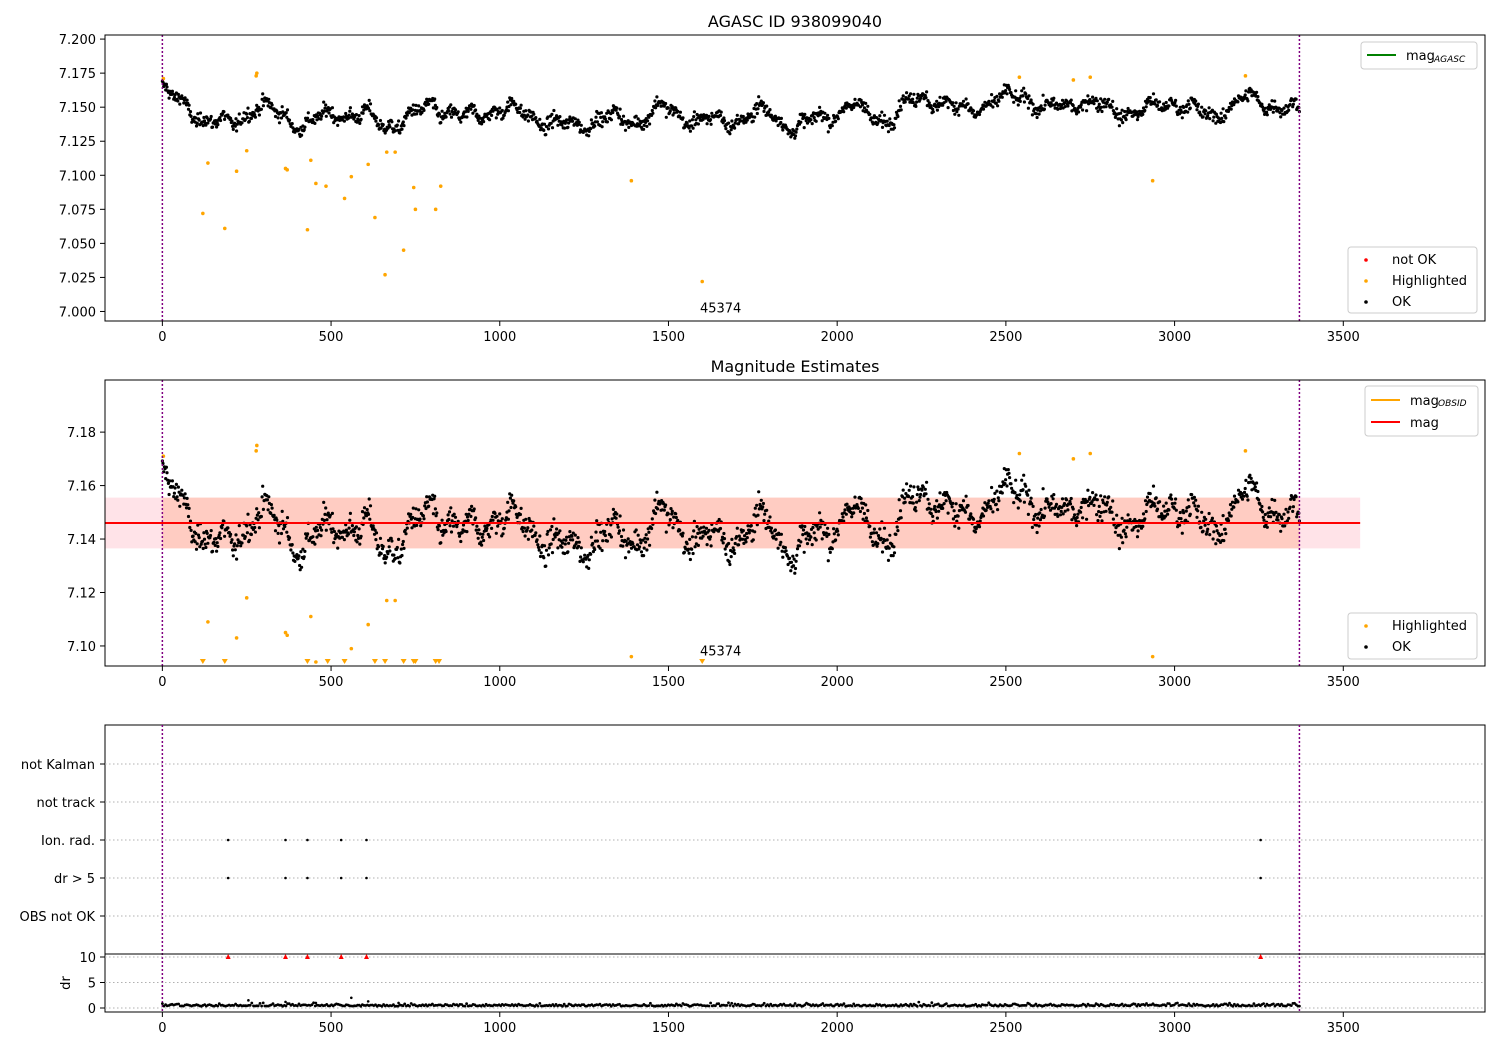  I want to click on y-tick-label: 10, so click(87, 958).